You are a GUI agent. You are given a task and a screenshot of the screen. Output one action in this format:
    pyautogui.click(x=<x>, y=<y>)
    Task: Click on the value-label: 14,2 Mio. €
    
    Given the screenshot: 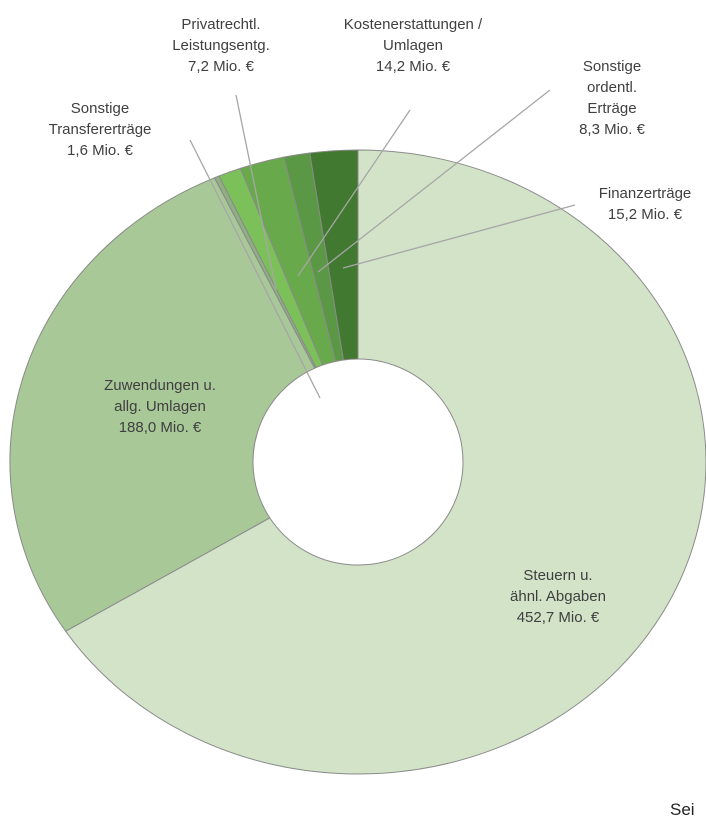 What is the action you would take?
    pyautogui.click(x=413, y=66)
    